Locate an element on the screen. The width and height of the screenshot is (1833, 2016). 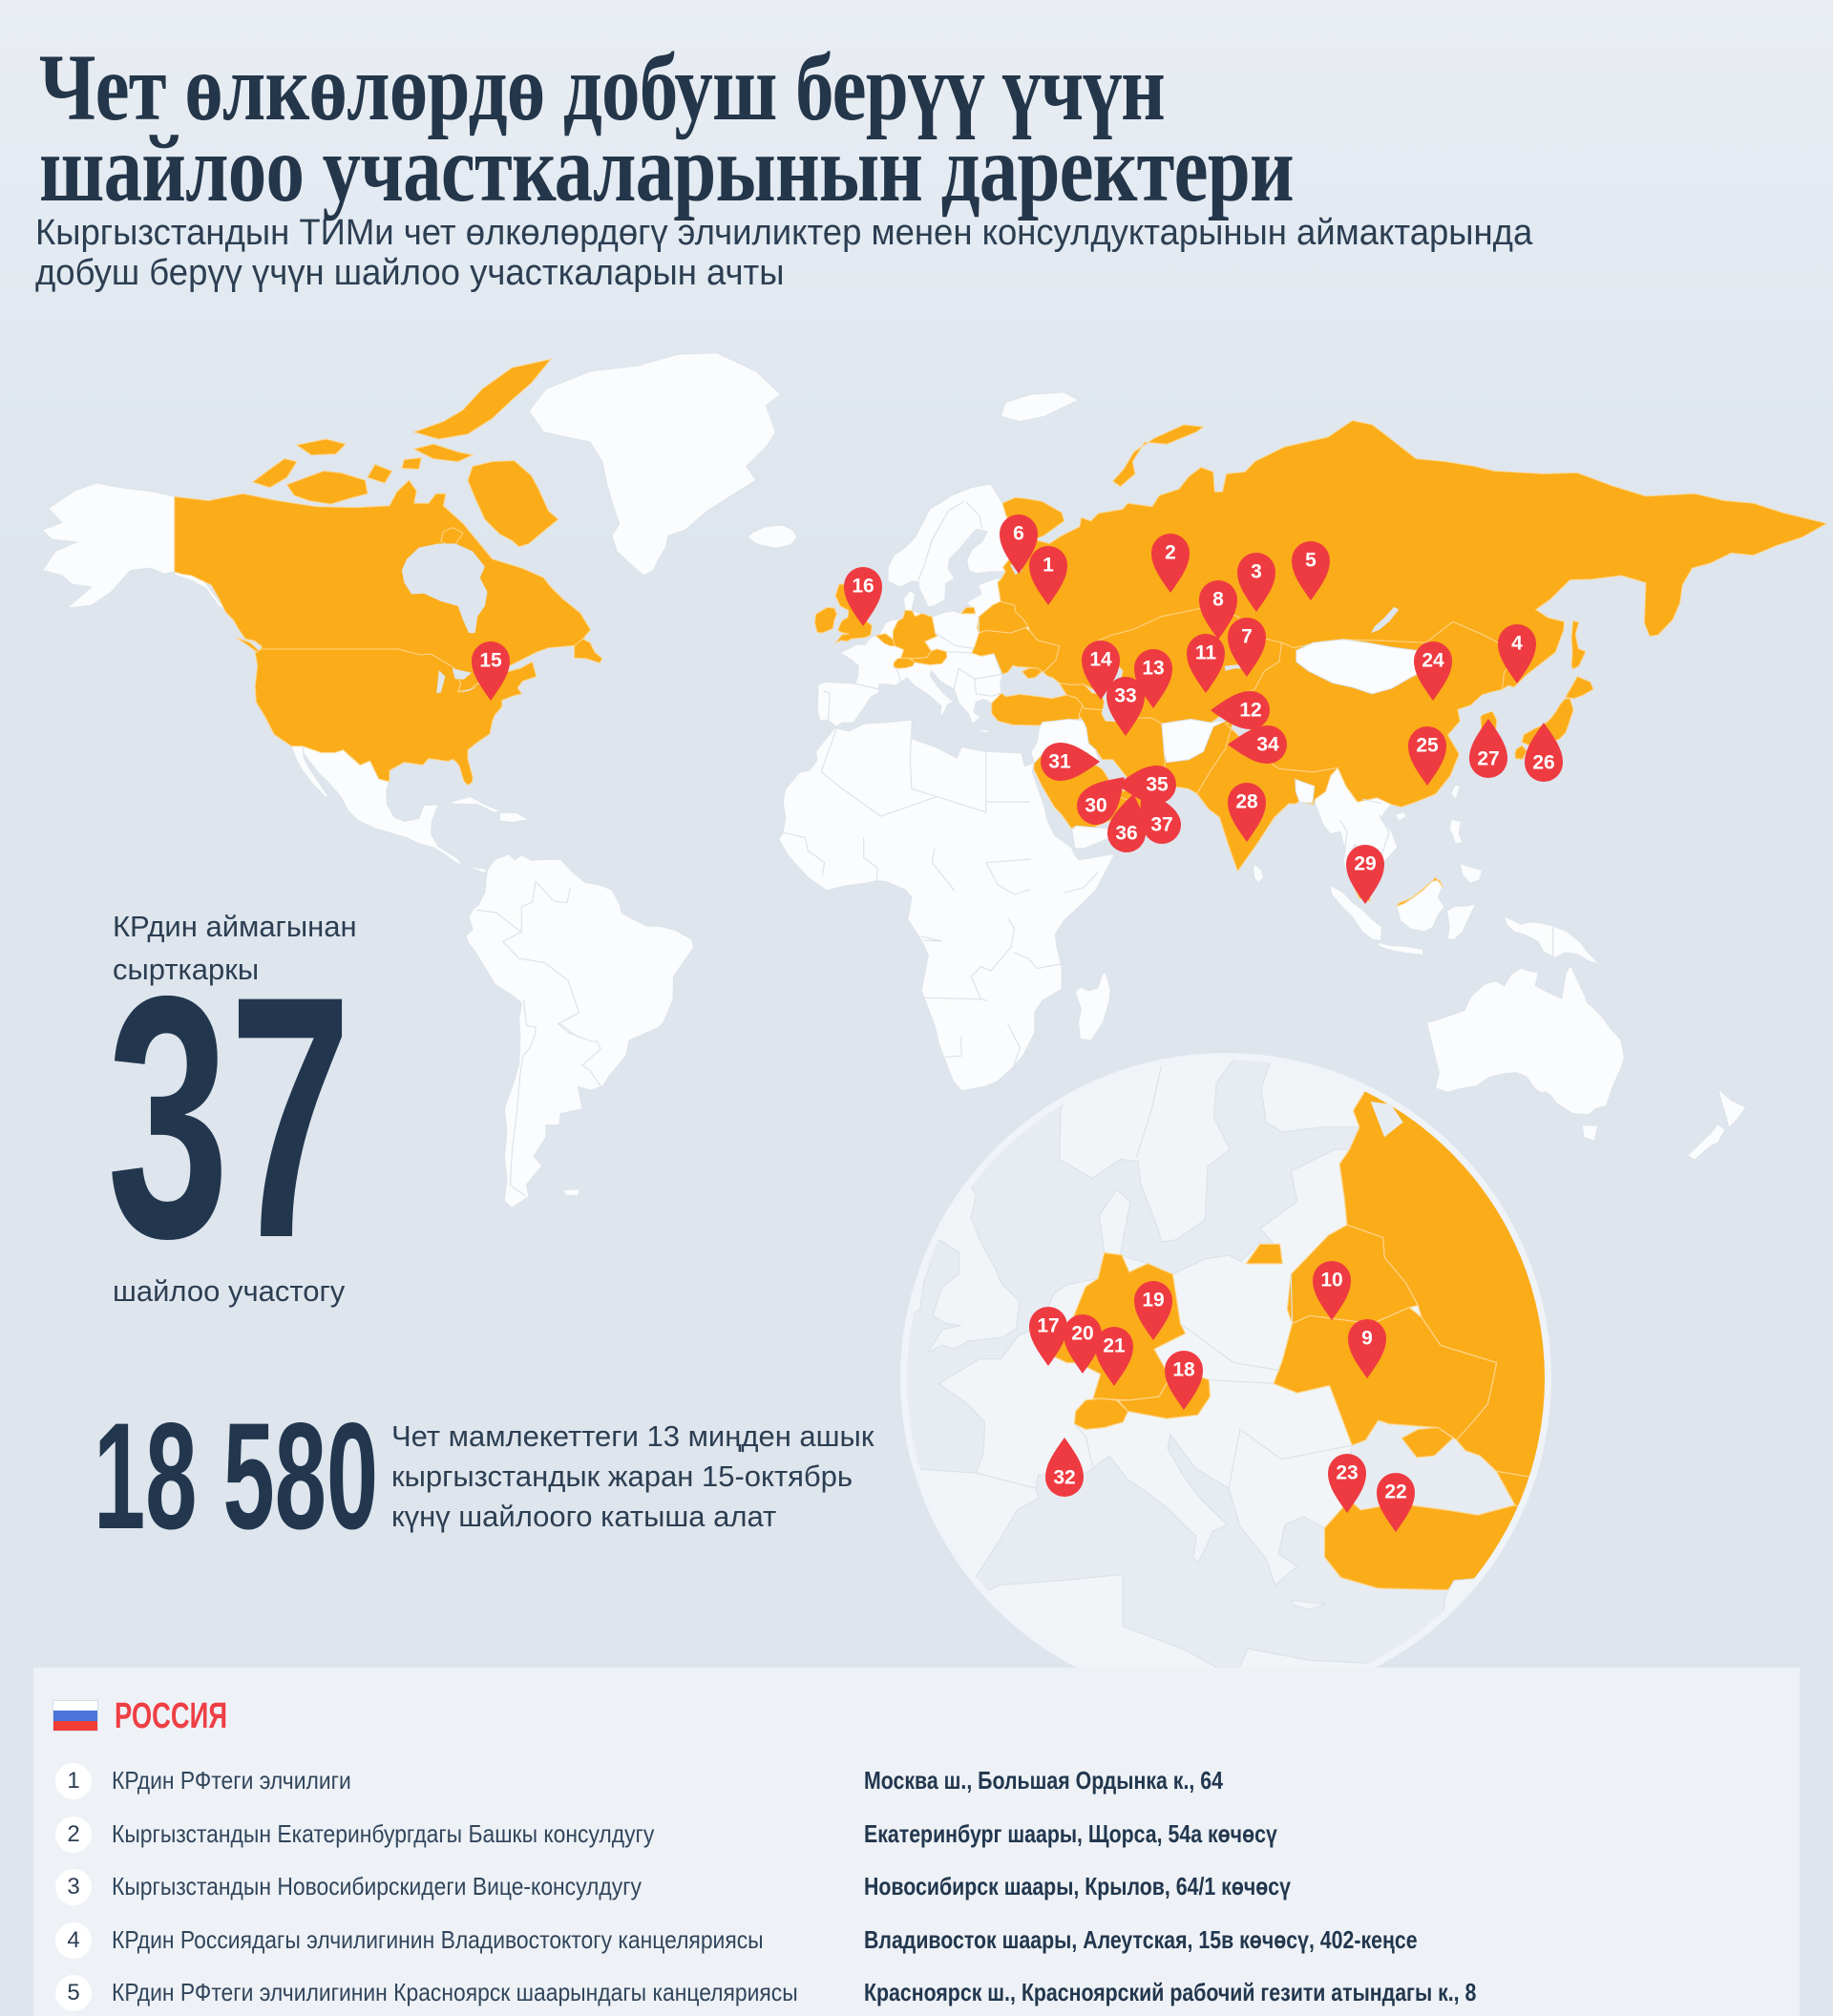
svg-text: 3 is located at coordinates (1257, 572).